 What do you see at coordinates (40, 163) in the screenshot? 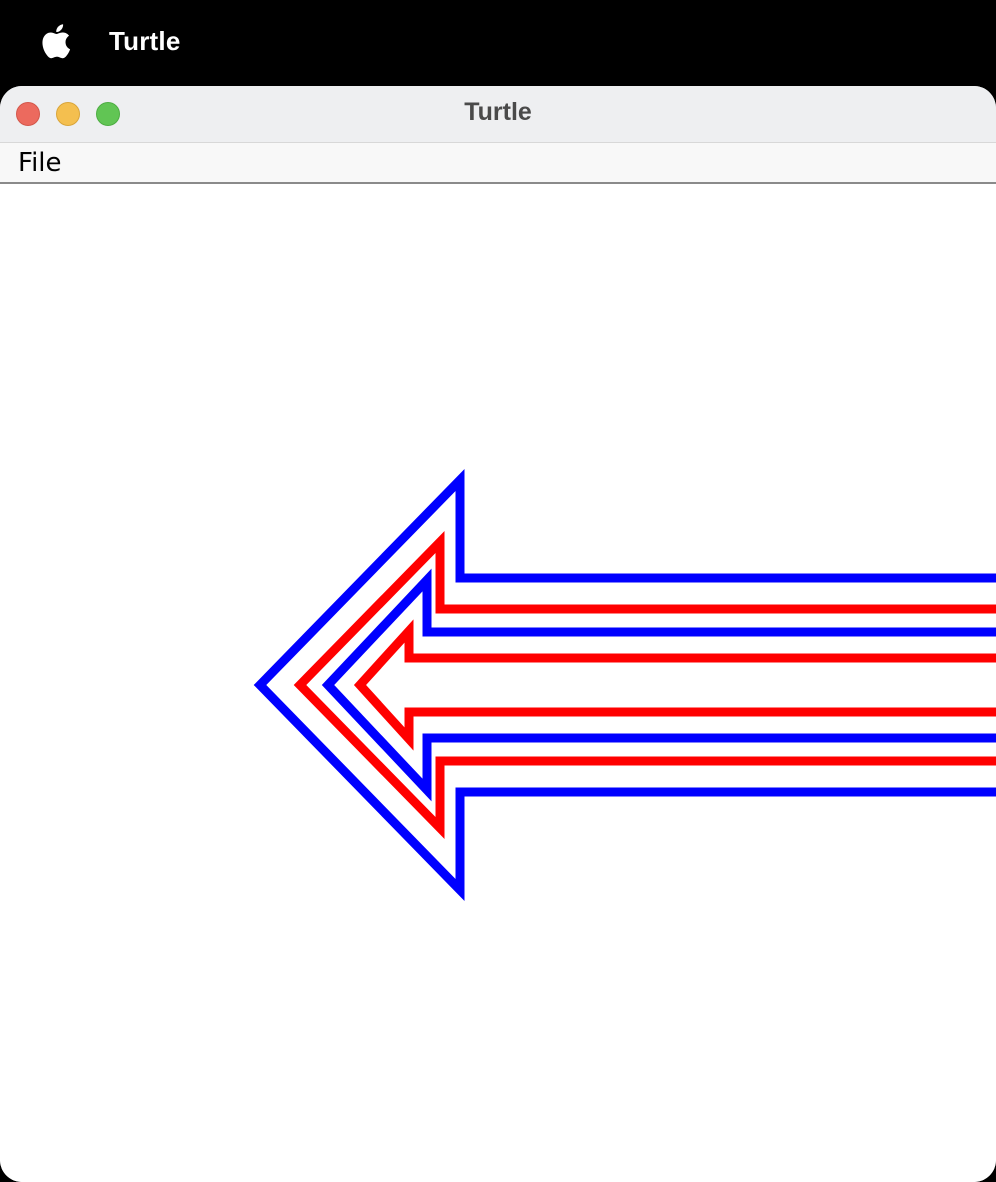
I see `menu-file: File` at bounding box center [40, 163].